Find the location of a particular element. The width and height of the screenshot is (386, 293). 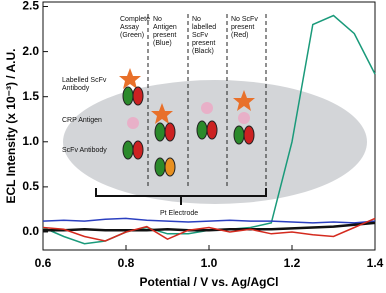

annotation: No labelled ScFv present (Black) is located at coordinates (204, 35).